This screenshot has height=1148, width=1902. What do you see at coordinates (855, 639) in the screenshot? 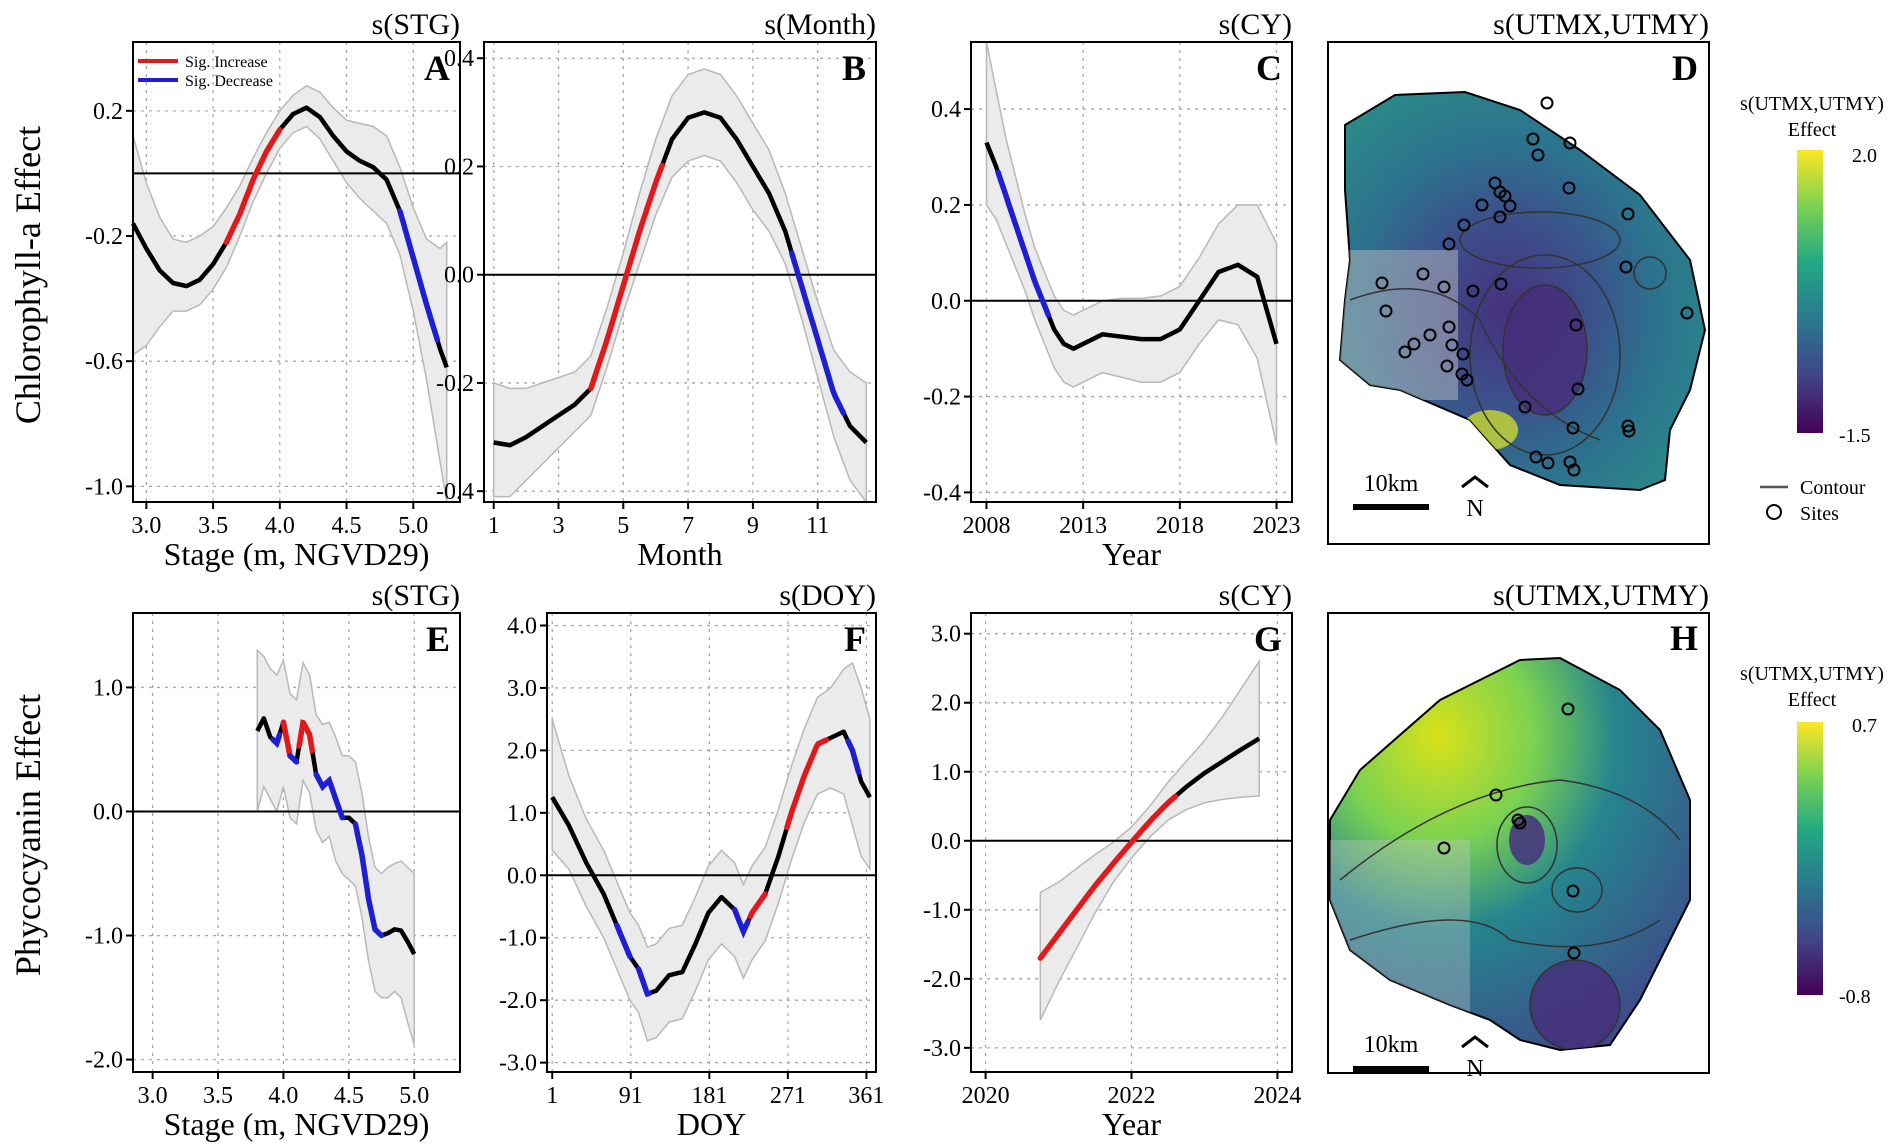
I see `panel-letter: F` at bounding box center [855, 639].